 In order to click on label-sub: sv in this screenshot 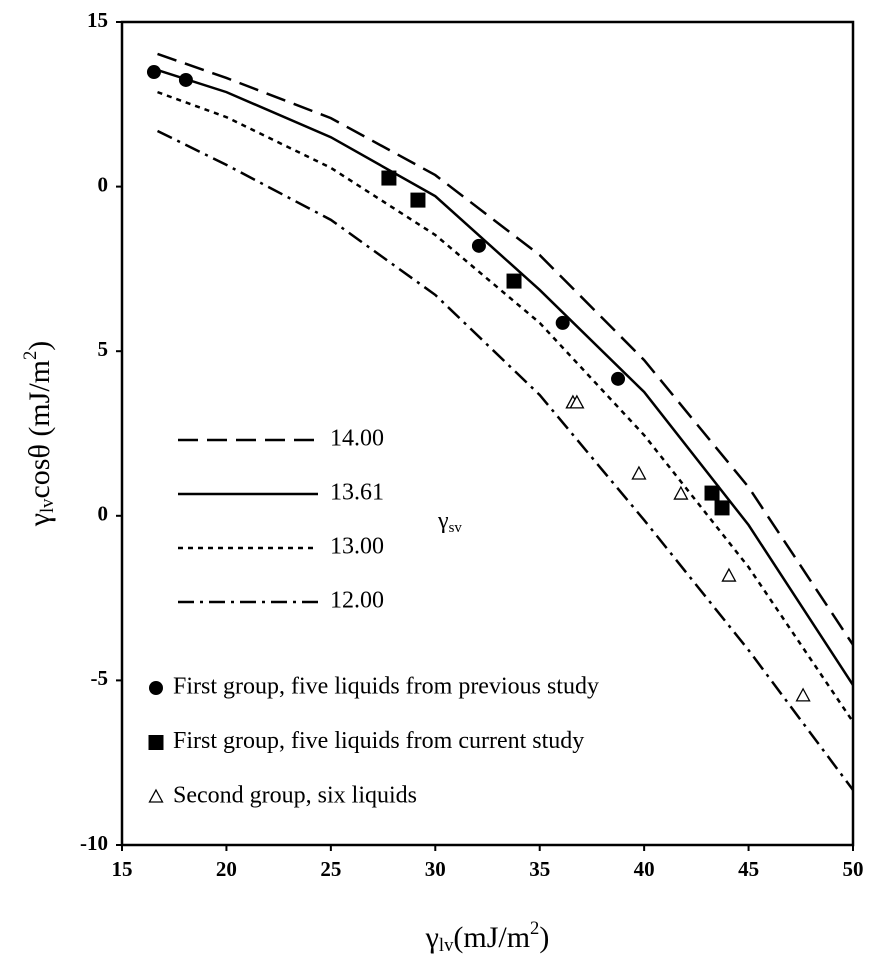, I will do `click(456, 528)`.